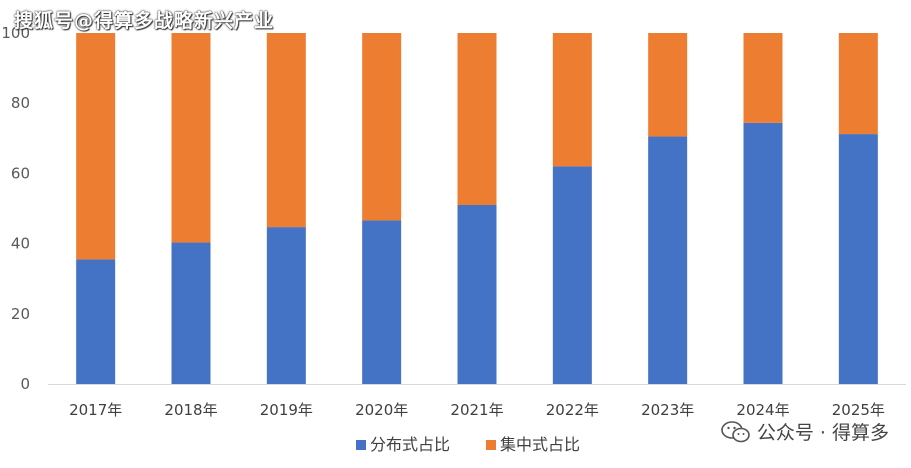 The height and width of the screenshot is (468, 911). I want to click on y-tick-label: 40, so click(20, 244).